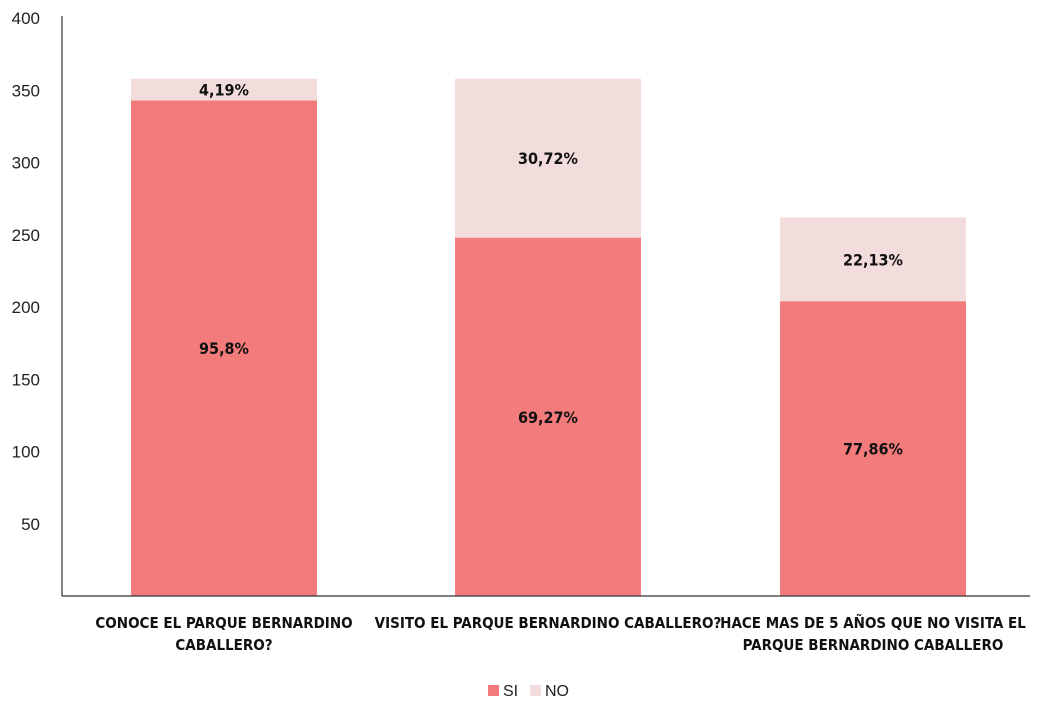 This screenshot has width=1043, height=718. What do you see at coordinates (26, 18) in the screenshot?
I see `y-tick-label-400: 400` at bounding box center [26, 18].